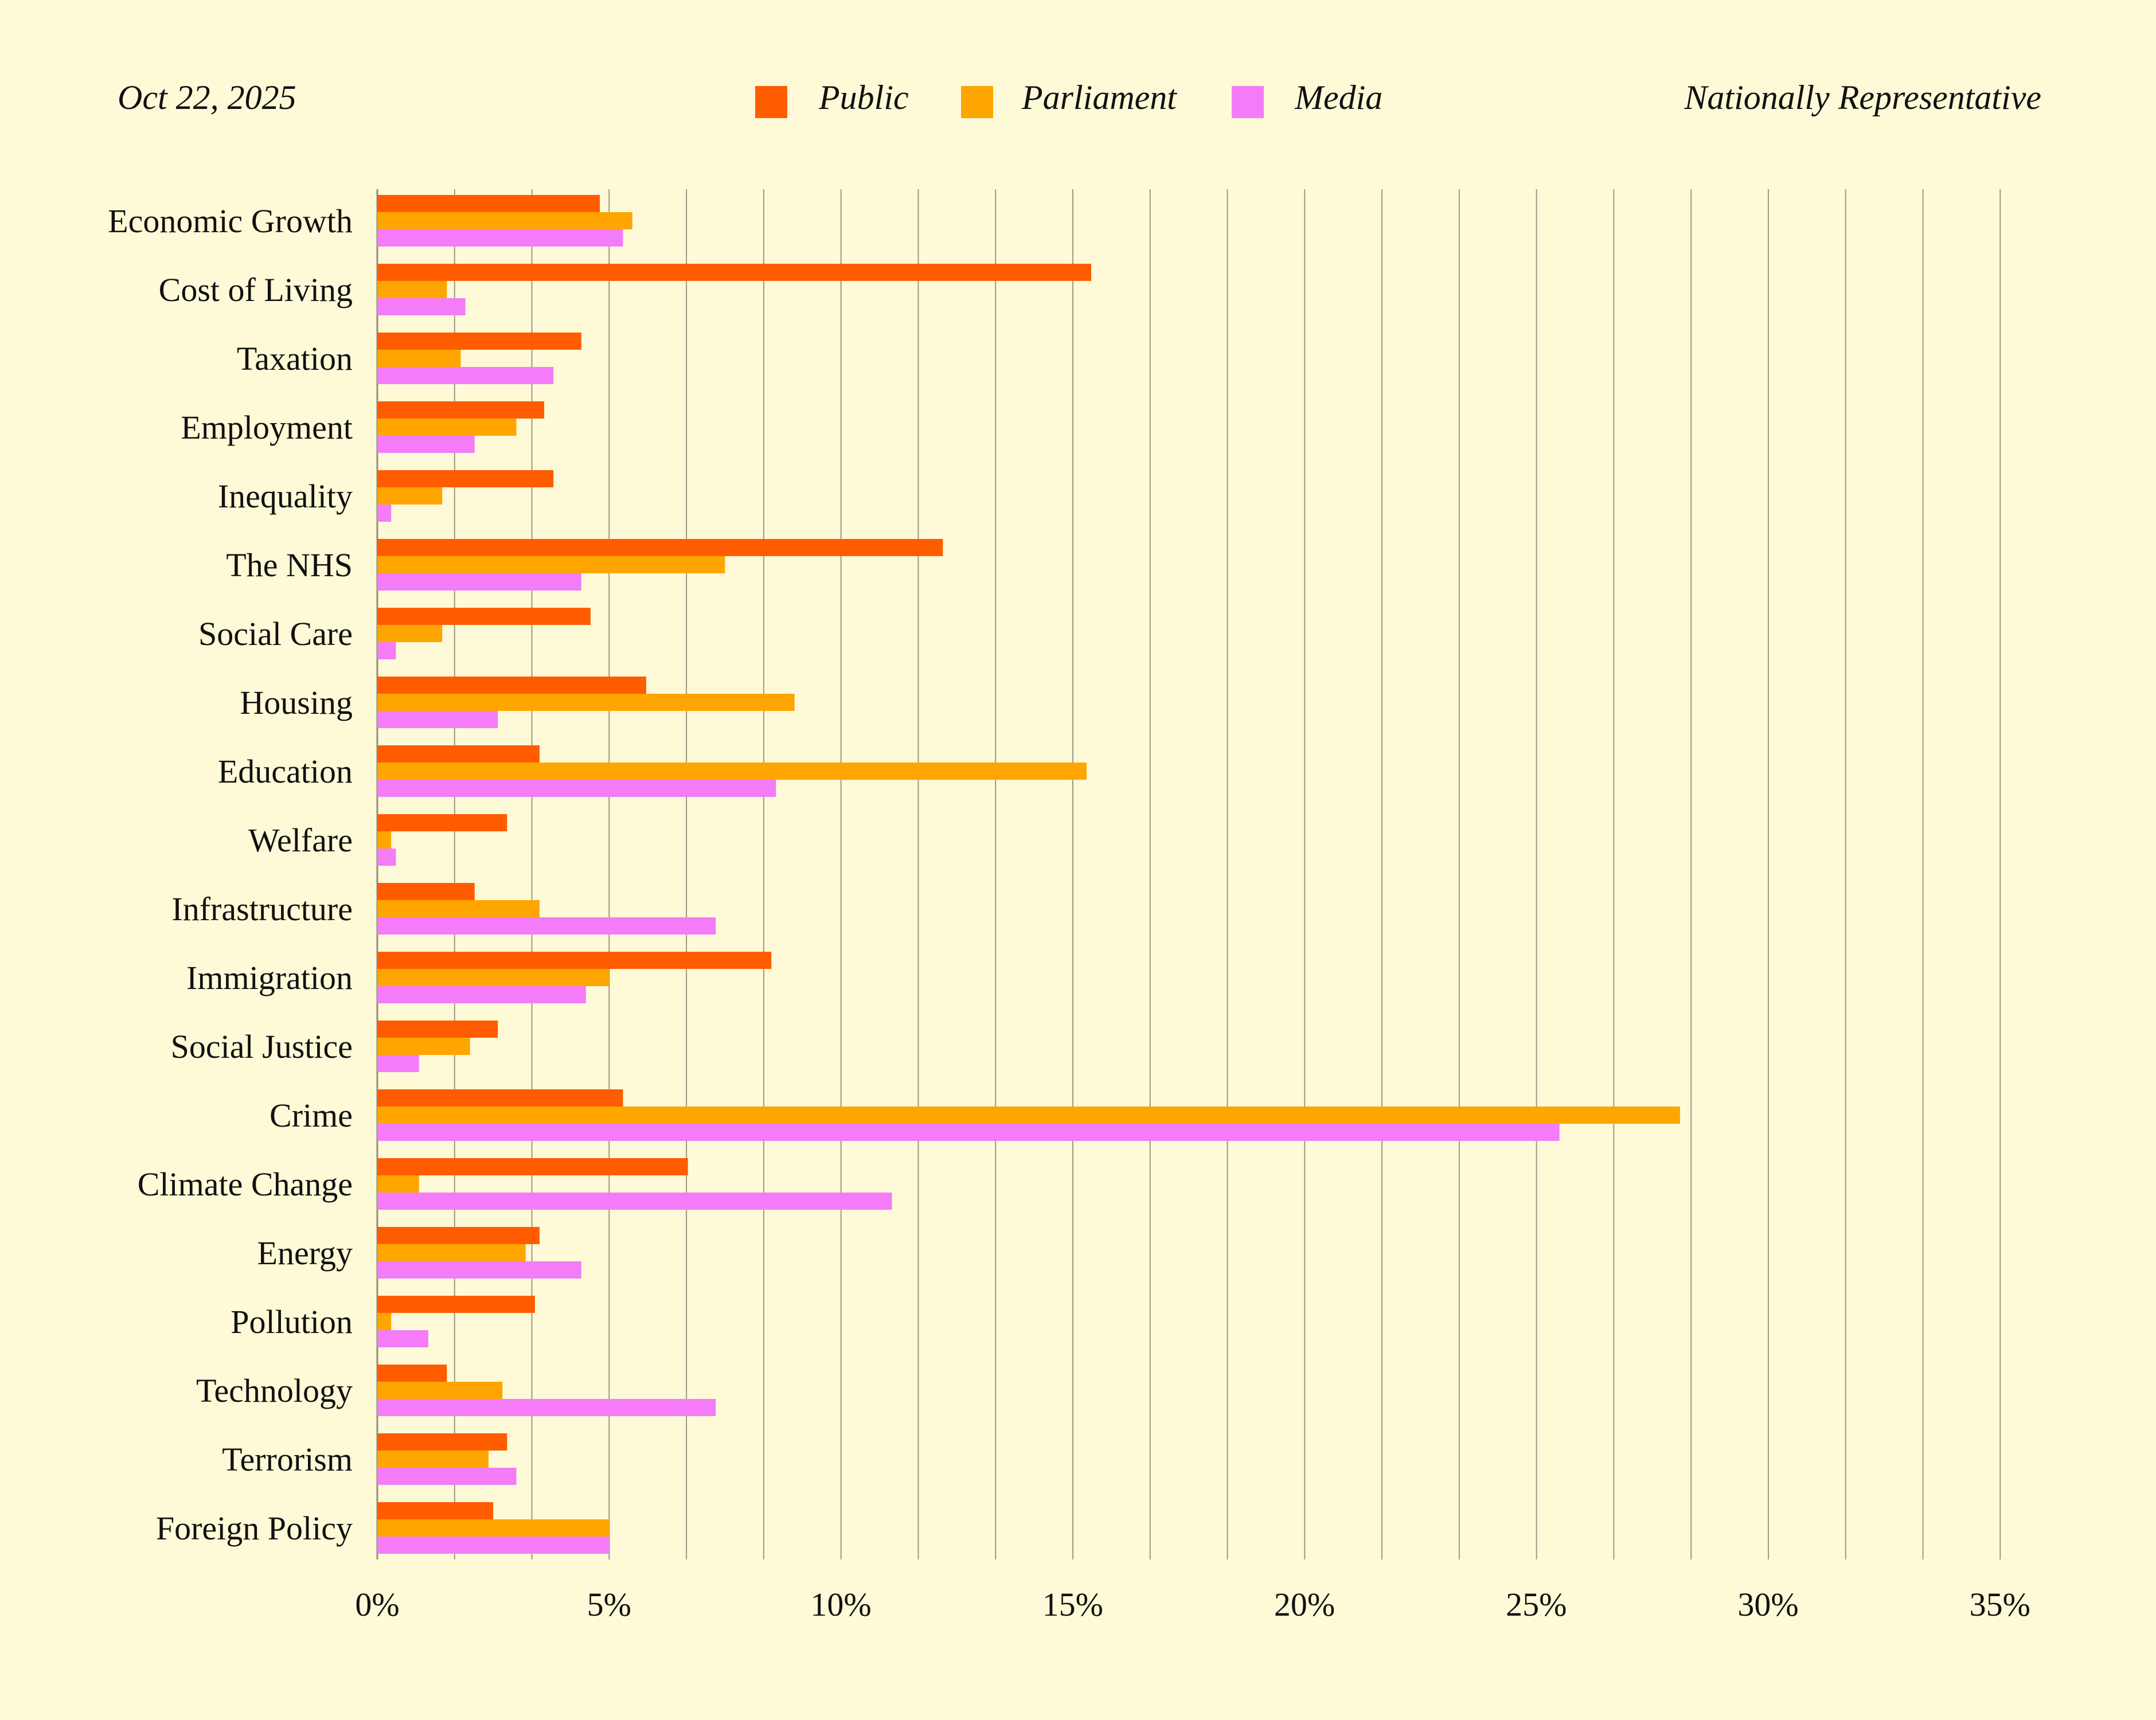  Describe the element at coordinates (398, 1063) in the screenshot. I see `bar-media-social-justice` at that location.